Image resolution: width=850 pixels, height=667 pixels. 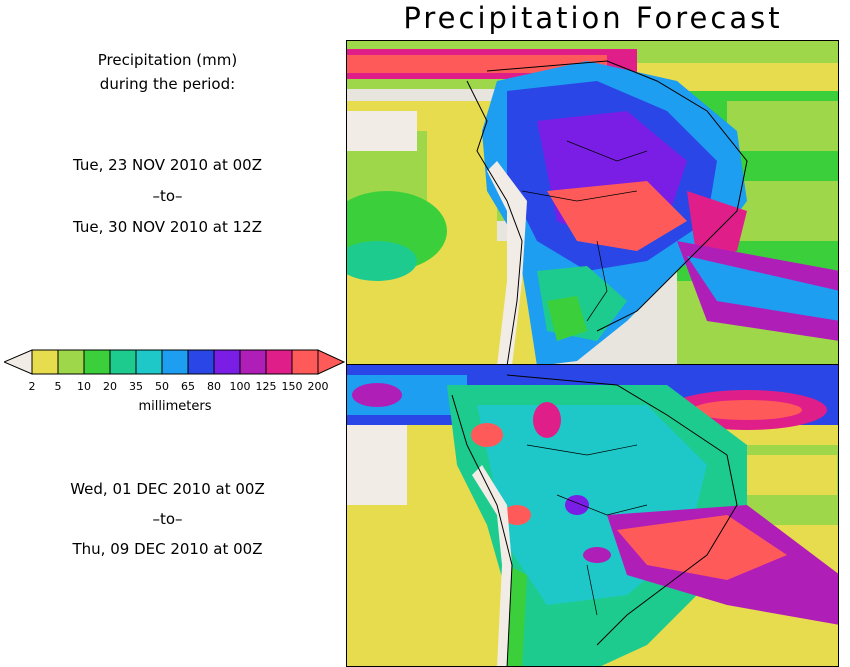 I want to click on colorbar-tick-label: 150, so click(x=292, y=386).